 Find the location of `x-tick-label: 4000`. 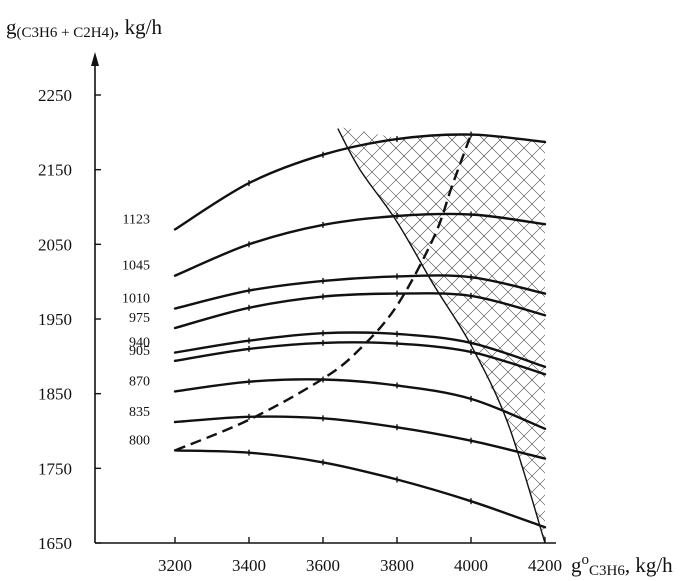

x-tick-label: 4000 is located at coordinates (471, 565).